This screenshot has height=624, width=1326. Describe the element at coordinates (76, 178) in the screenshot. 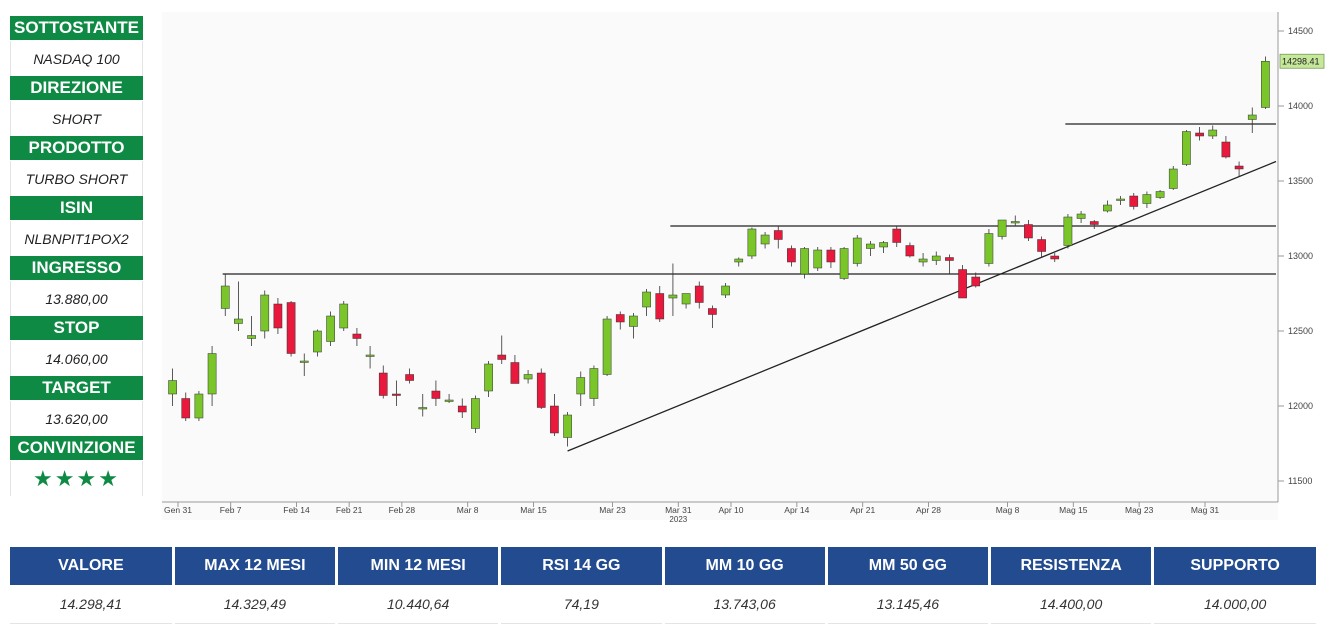

I see `info-value: TURBO SHORT` at that location.